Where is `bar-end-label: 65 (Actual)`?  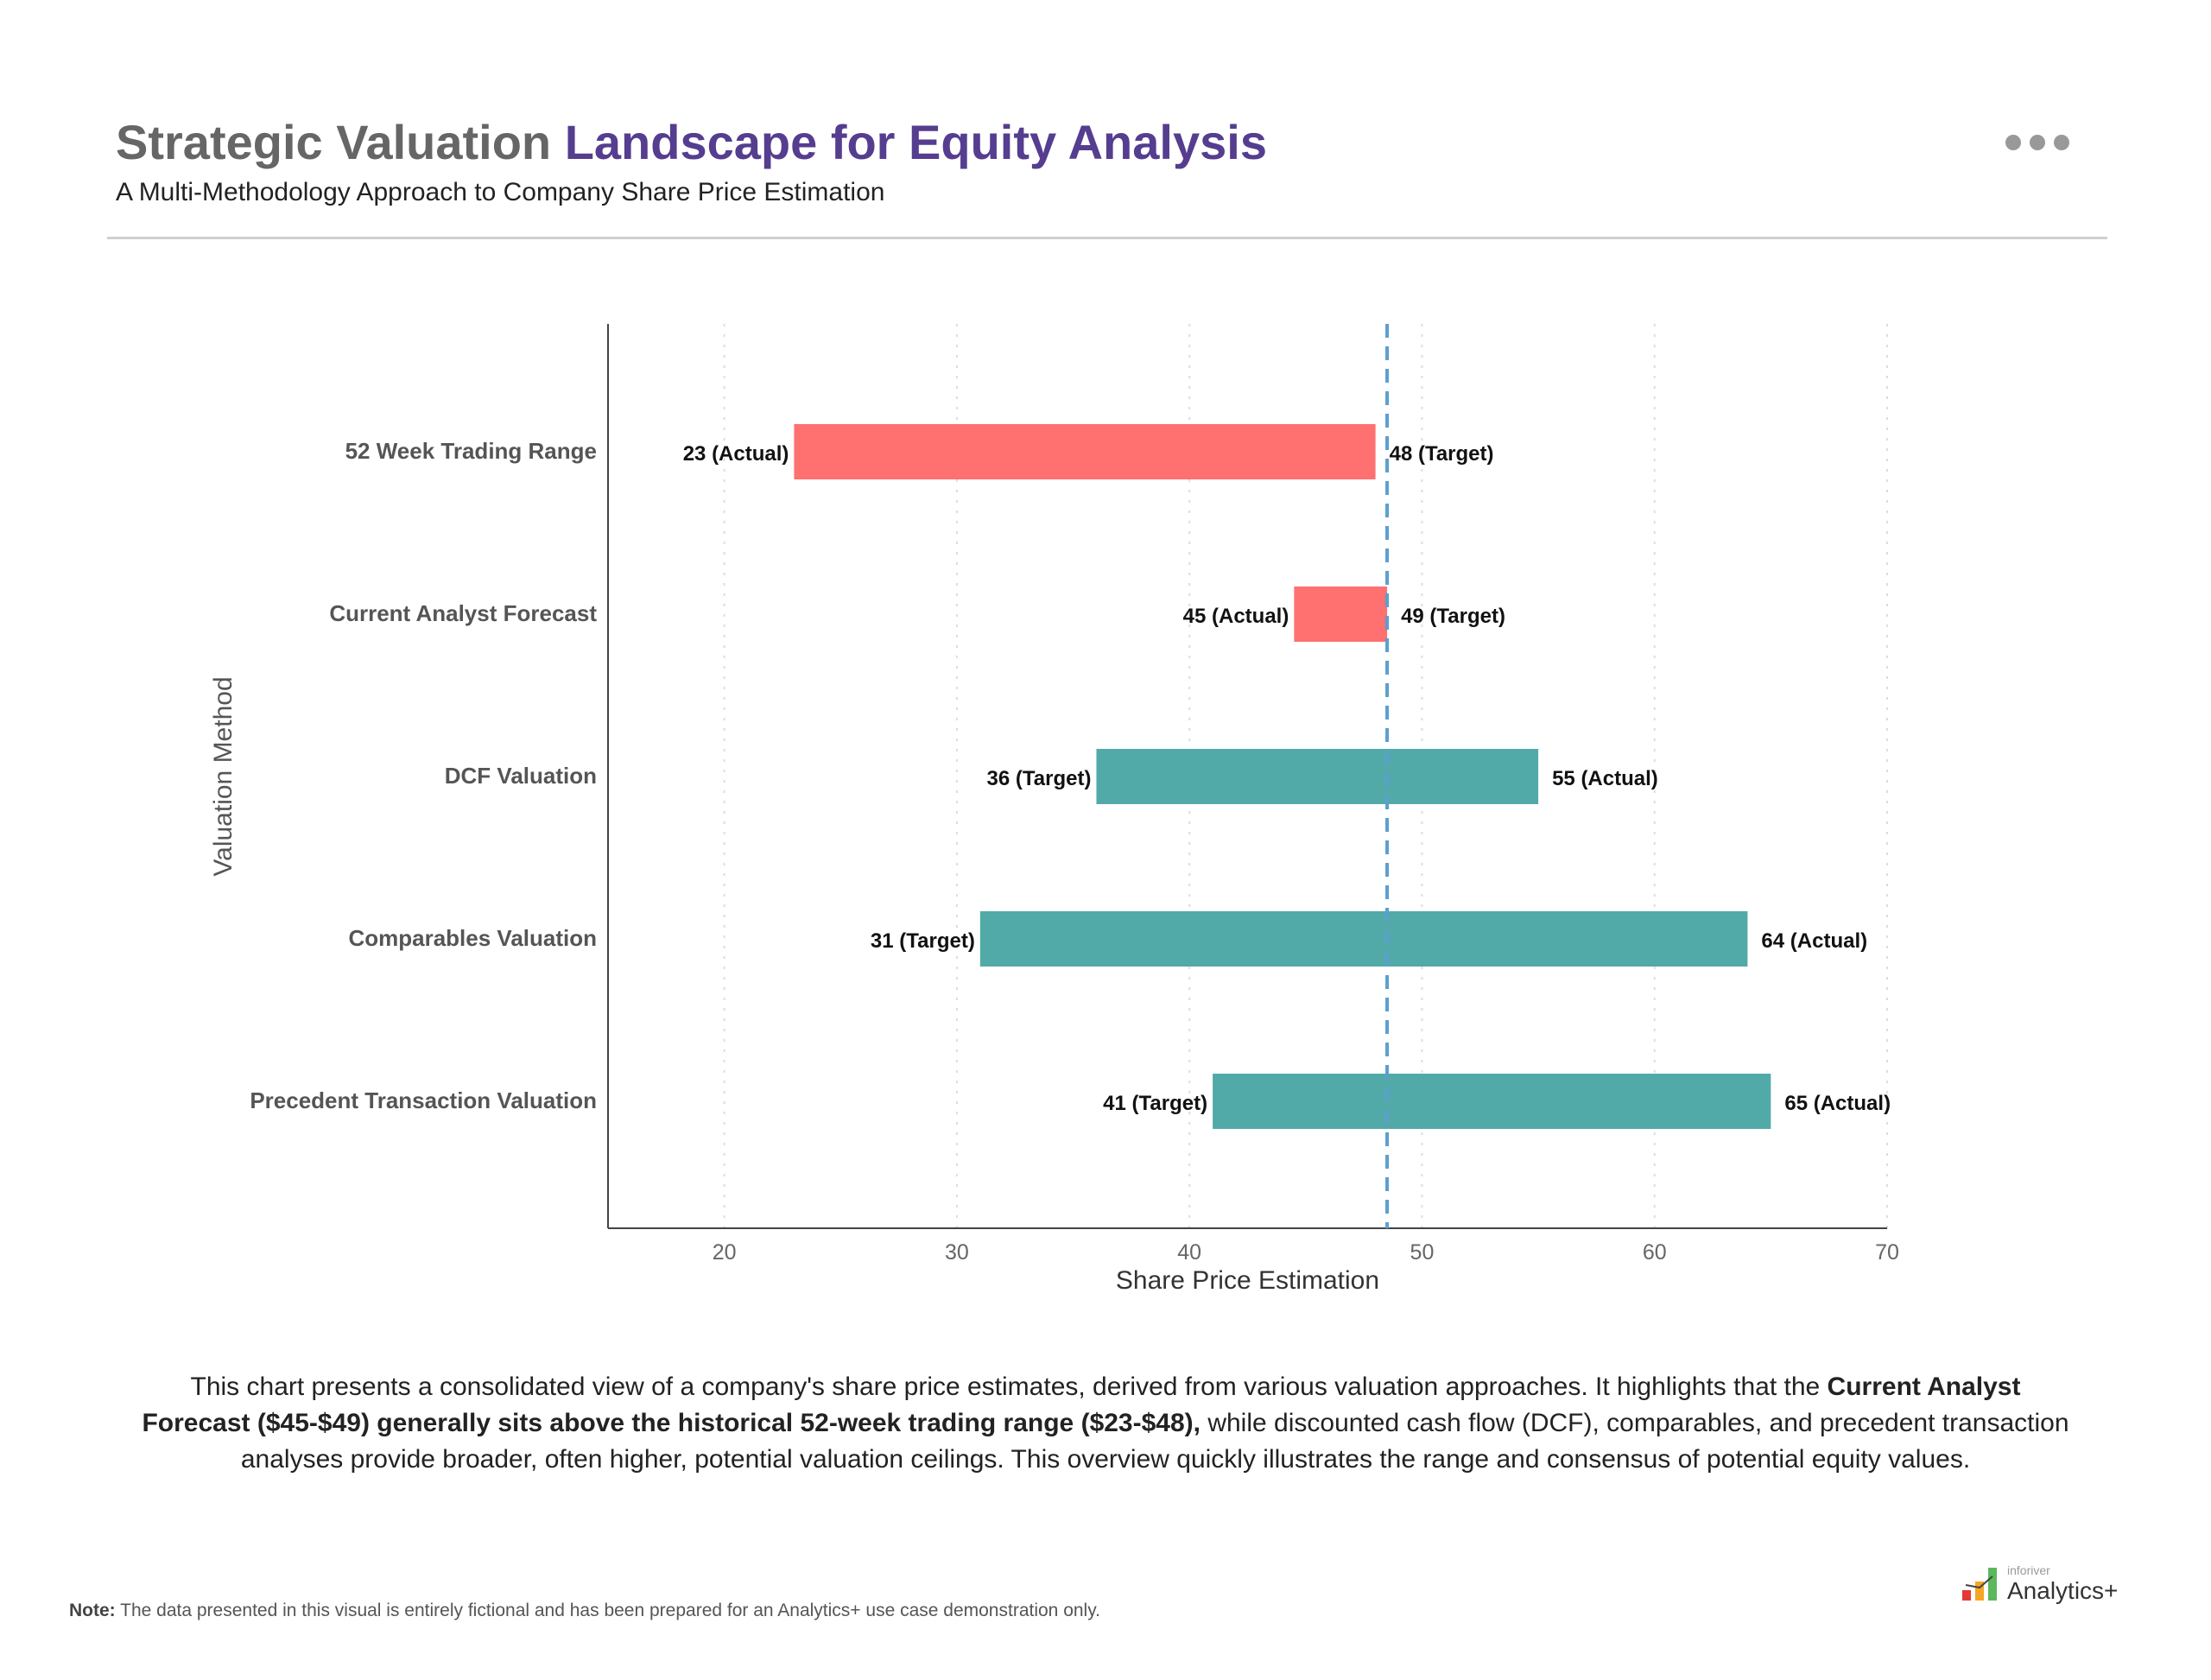
bar-end-label: 65 (Actual) is located at coordinates (1837, 1104).